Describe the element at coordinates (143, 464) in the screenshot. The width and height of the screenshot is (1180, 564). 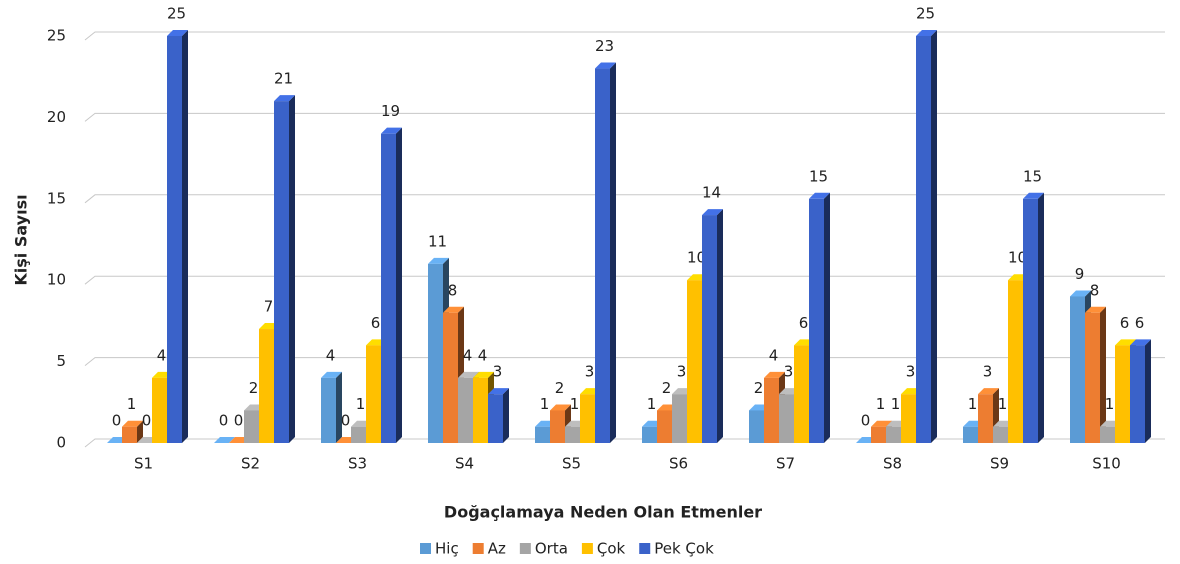
I see `x-tick-label: S1` at that location.